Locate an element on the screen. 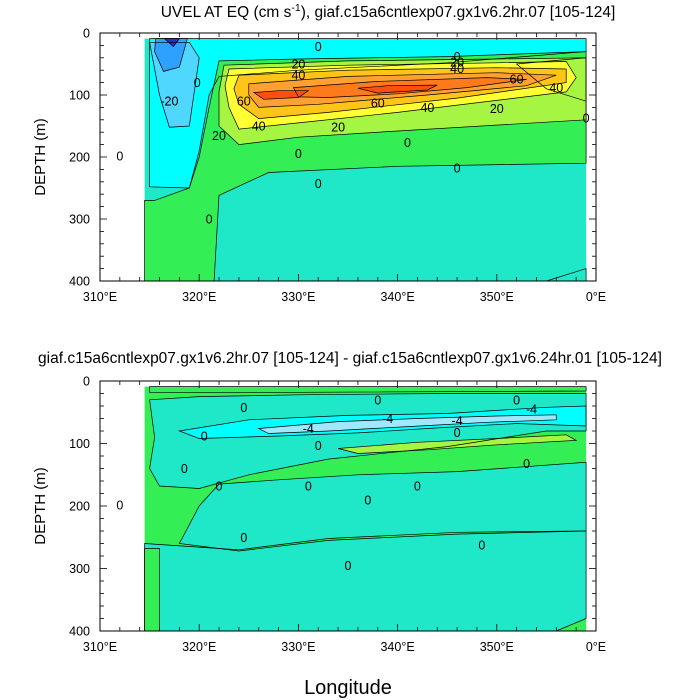 The height and width of the screenshot is (700, 700). p2-contour-label-6: -4 is located at coordinates (308, 429).